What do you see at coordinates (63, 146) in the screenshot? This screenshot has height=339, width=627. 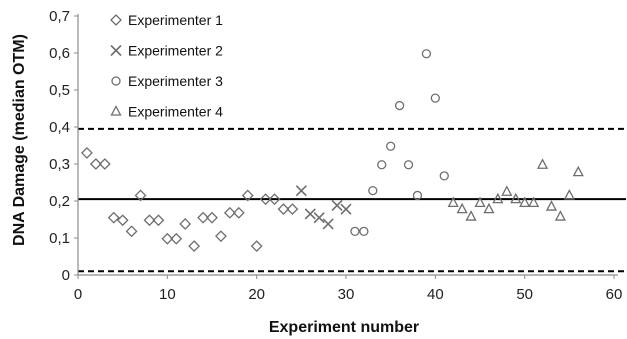 I see `y-axis-ticks: 0 0,1 0,2 0,3 0,4 0,5 0,6 0,7` at bounding box center [63, 146].